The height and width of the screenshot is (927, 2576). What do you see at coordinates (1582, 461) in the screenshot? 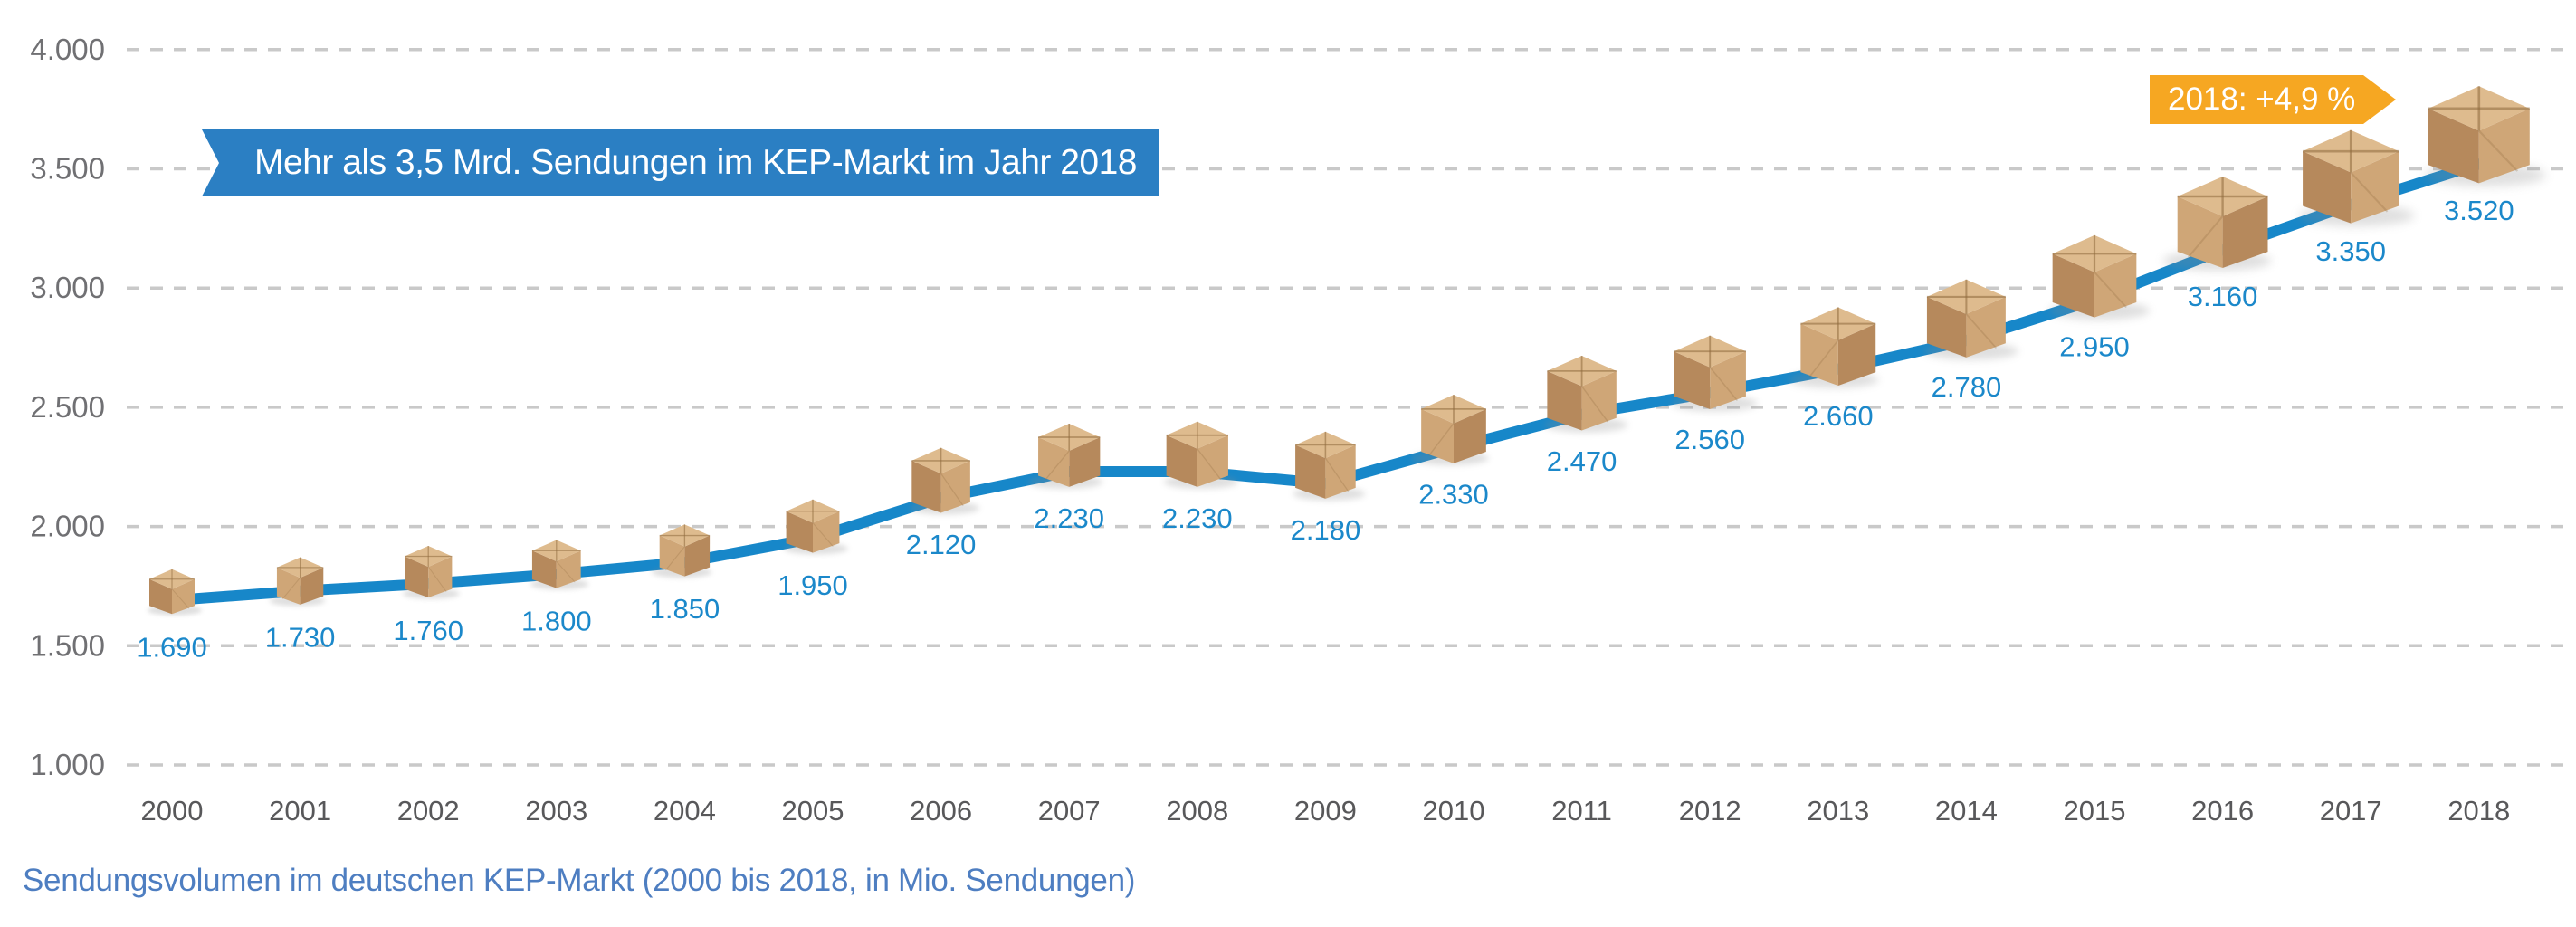
I see `data-point-value-label: 2.470` at bounding box center [1582, 461].